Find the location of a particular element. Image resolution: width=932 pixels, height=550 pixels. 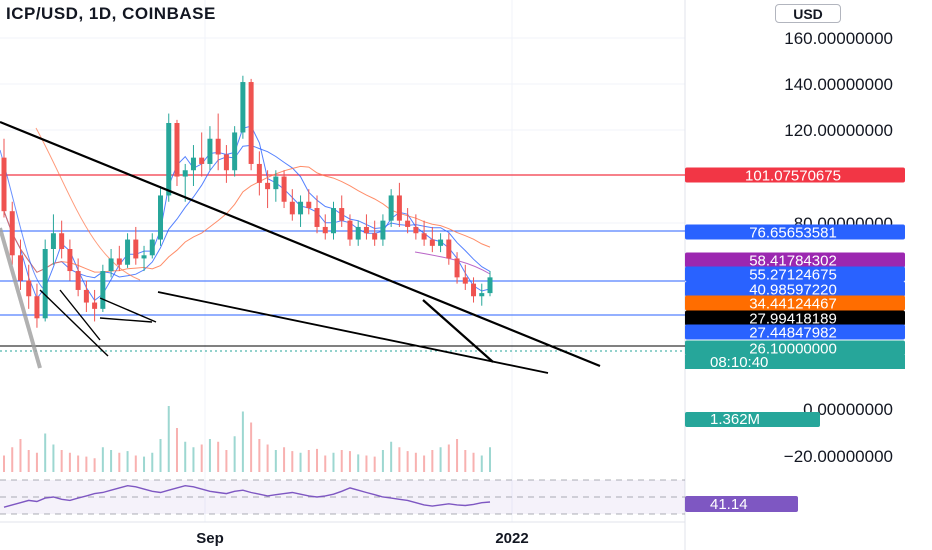

price-label-text: 58.41784302 is located at coordinates (793, 261).